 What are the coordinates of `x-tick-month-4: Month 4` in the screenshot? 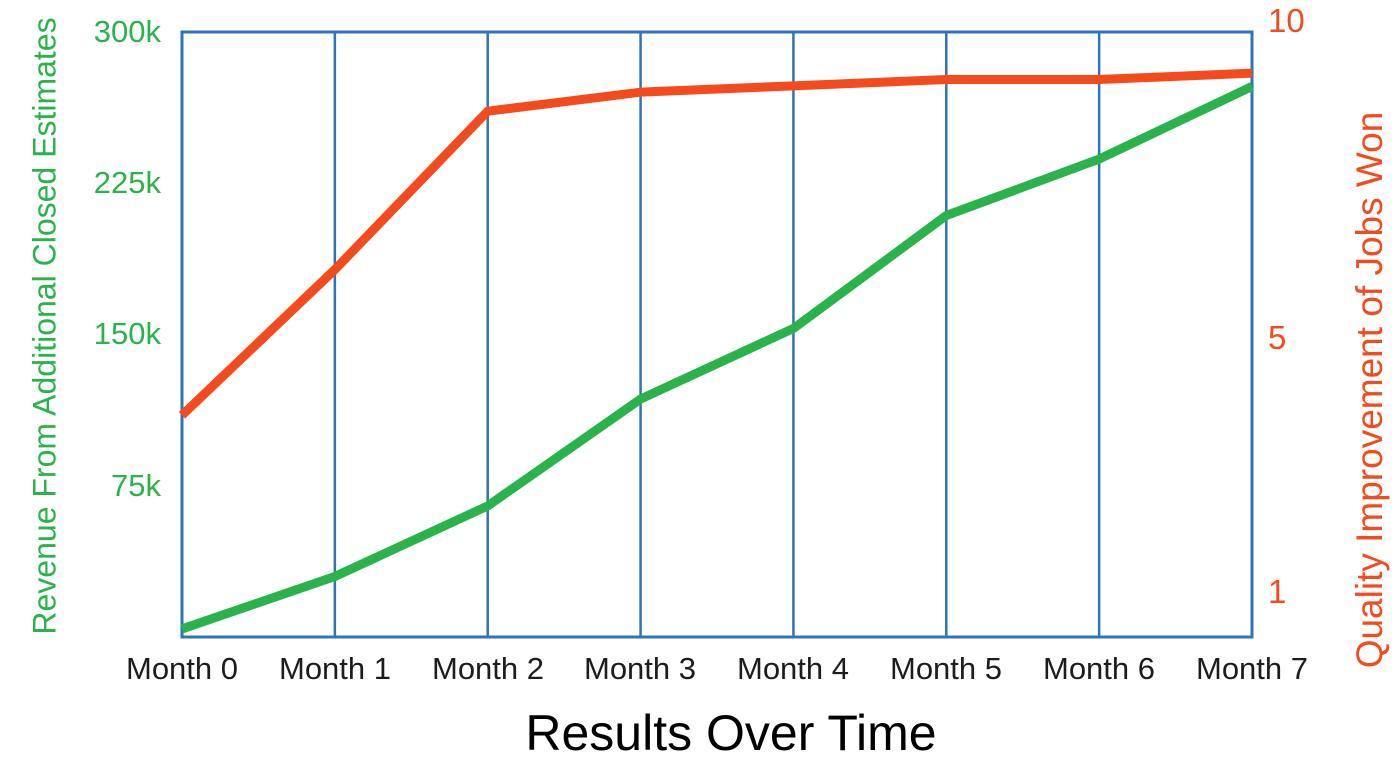 It's located at (793, 668).